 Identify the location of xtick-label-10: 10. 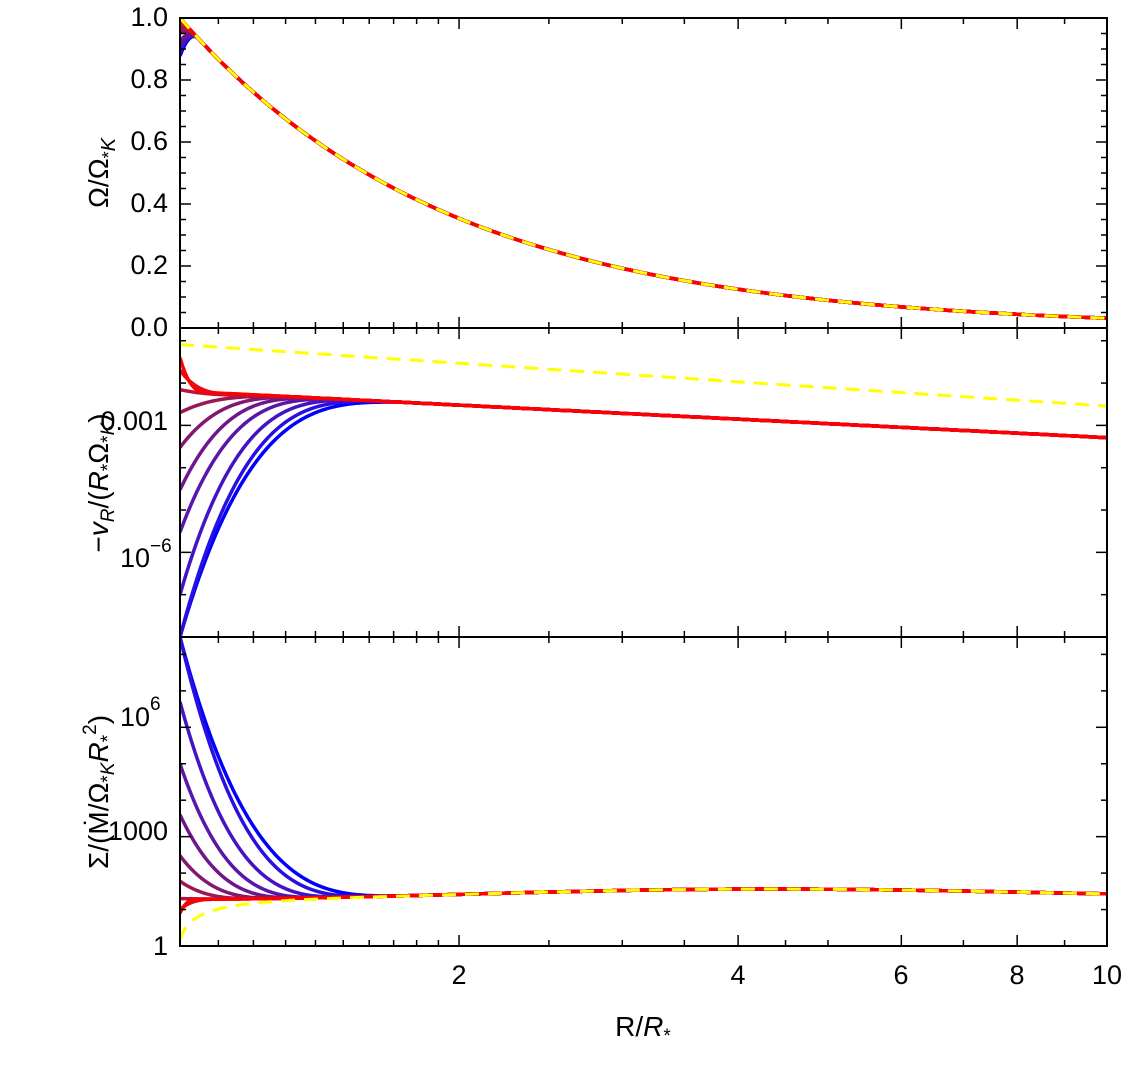
(1107, 975).